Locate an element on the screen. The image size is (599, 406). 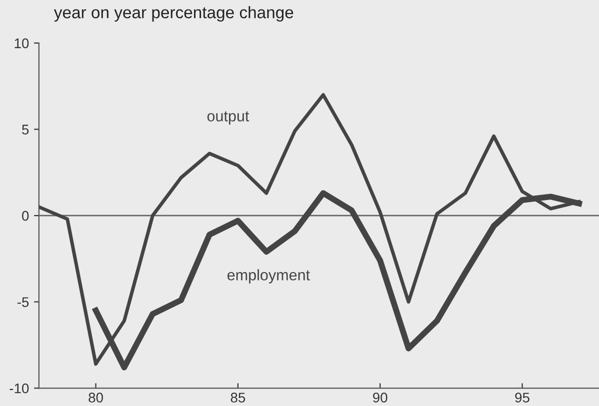
series-label: output is located at coordinates (228, 117).